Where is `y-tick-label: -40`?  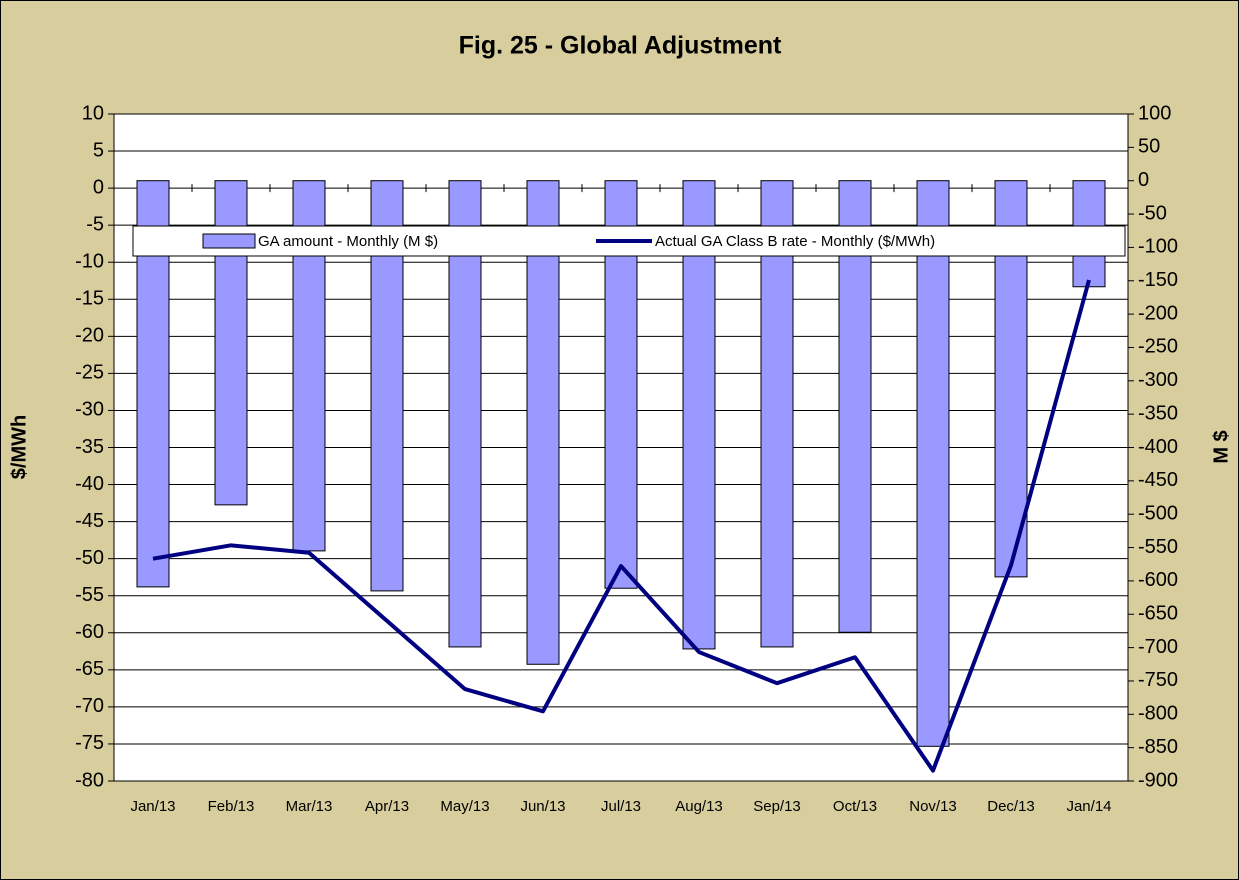
y-tick-label: -40 is located at coordinates (89, 484).